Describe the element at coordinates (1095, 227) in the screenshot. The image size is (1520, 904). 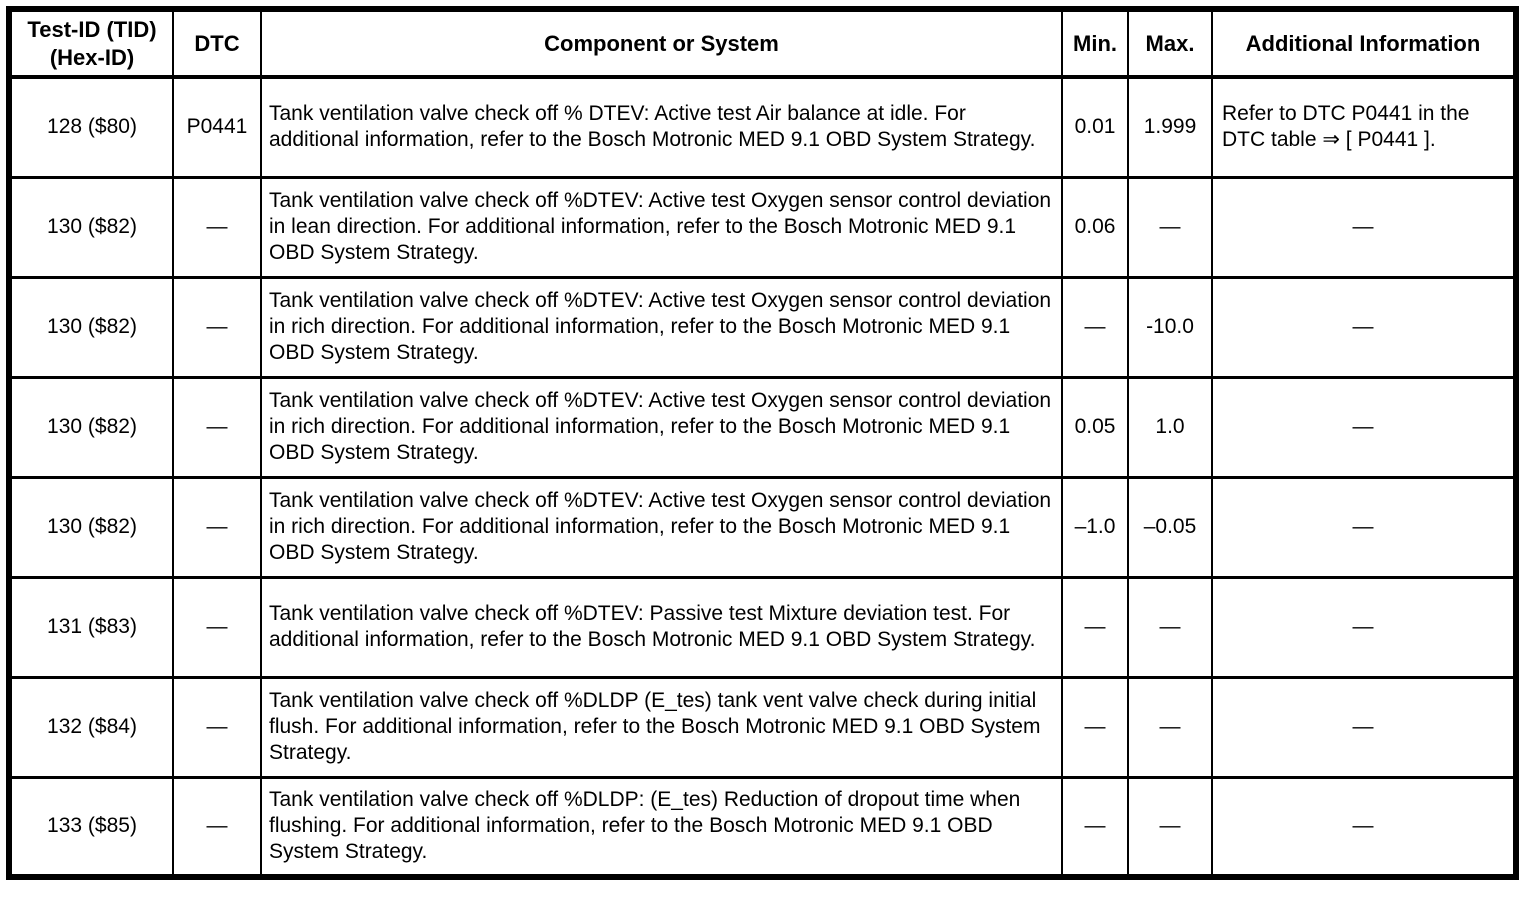
I see `cell-min: 0.06` at that location.